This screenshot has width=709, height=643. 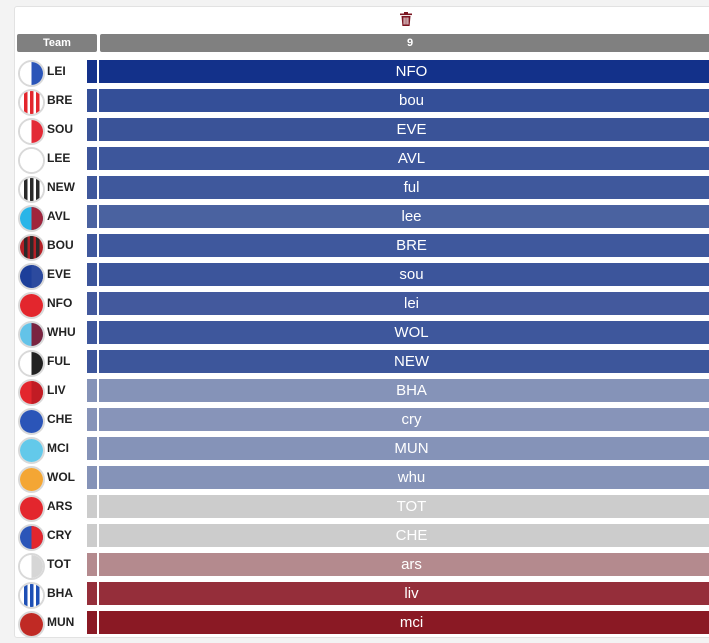 I want to click on table-row: BOU BRE, so click(x=362, y=247).